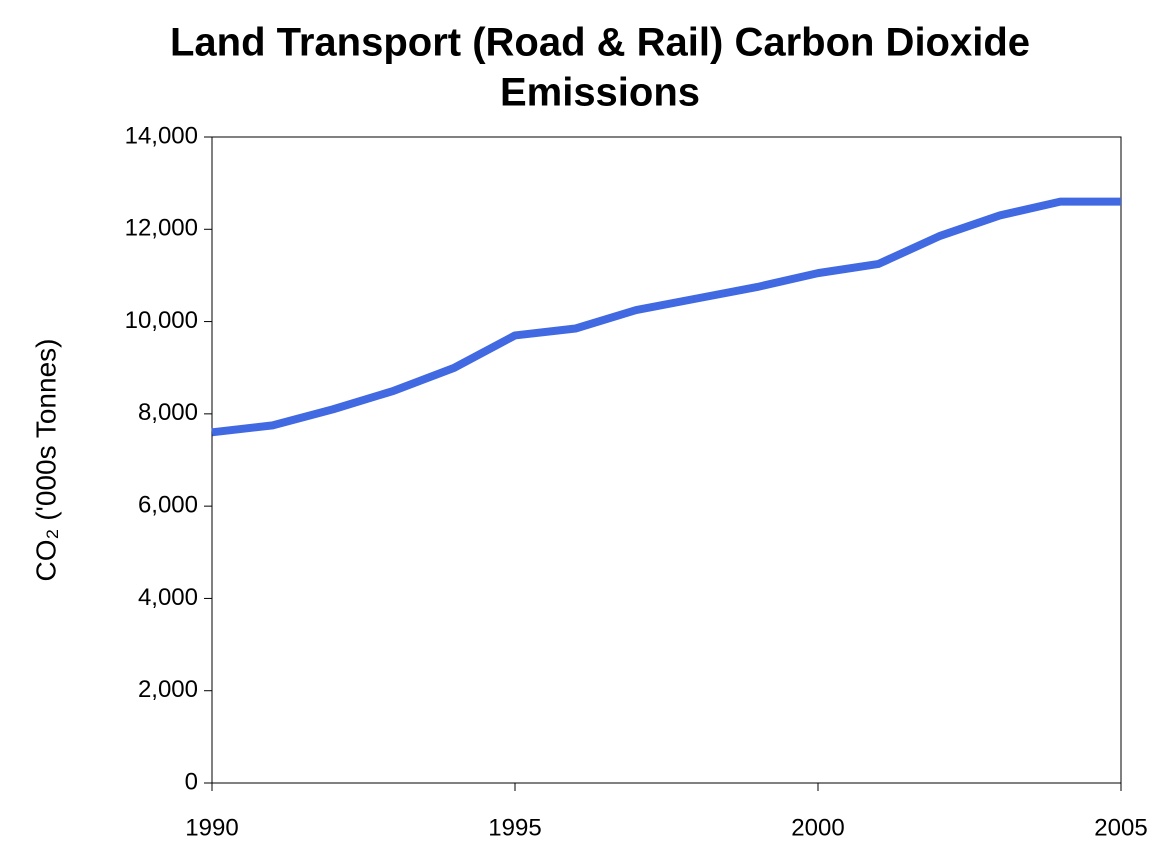 The width and height of the screenshot is (1159, 842). What do you see at coordinates (168, 597) in the screenshot?
I see `y-tick-label: 4,000` at bounding box center [168, 597].